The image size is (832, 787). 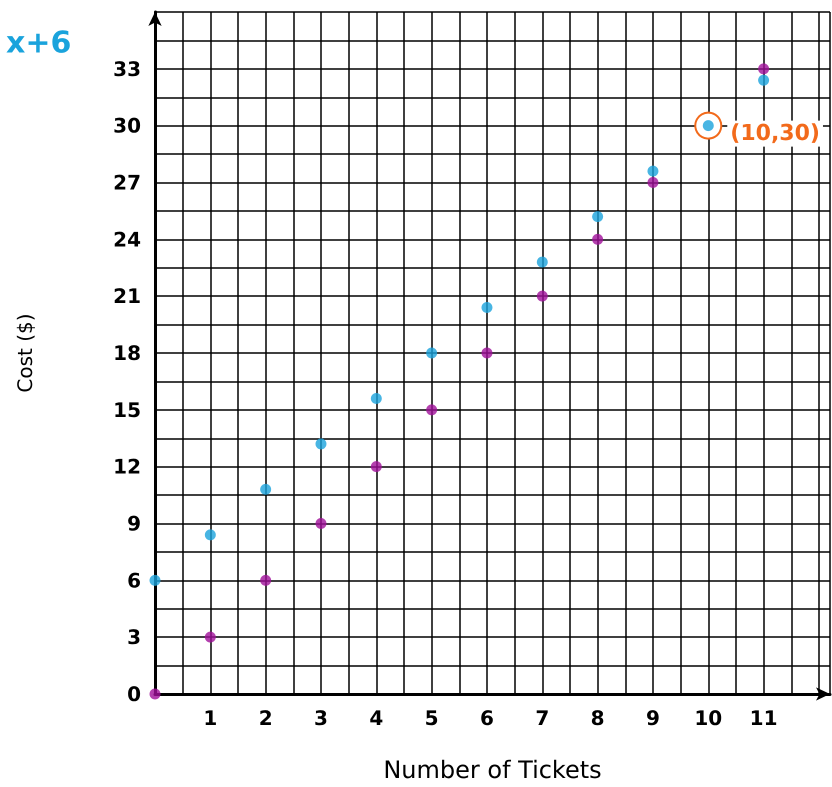 What do you see at coordinates (127, 410) in the screenshot?
I see `y-tick-label: 15` at bounding box center [127, 410].